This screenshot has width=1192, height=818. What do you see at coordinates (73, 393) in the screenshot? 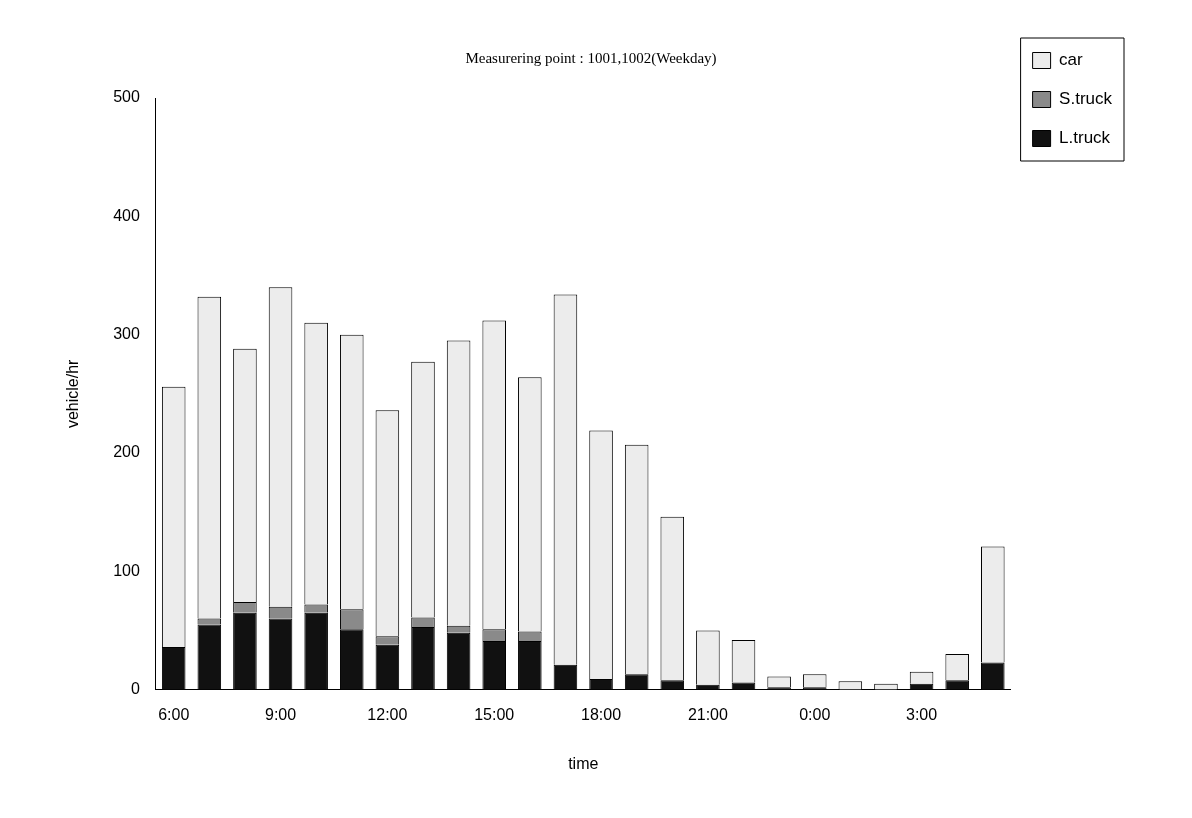
I see `y-axis-title: vehicle/hr` at bounding box center [73, 393].